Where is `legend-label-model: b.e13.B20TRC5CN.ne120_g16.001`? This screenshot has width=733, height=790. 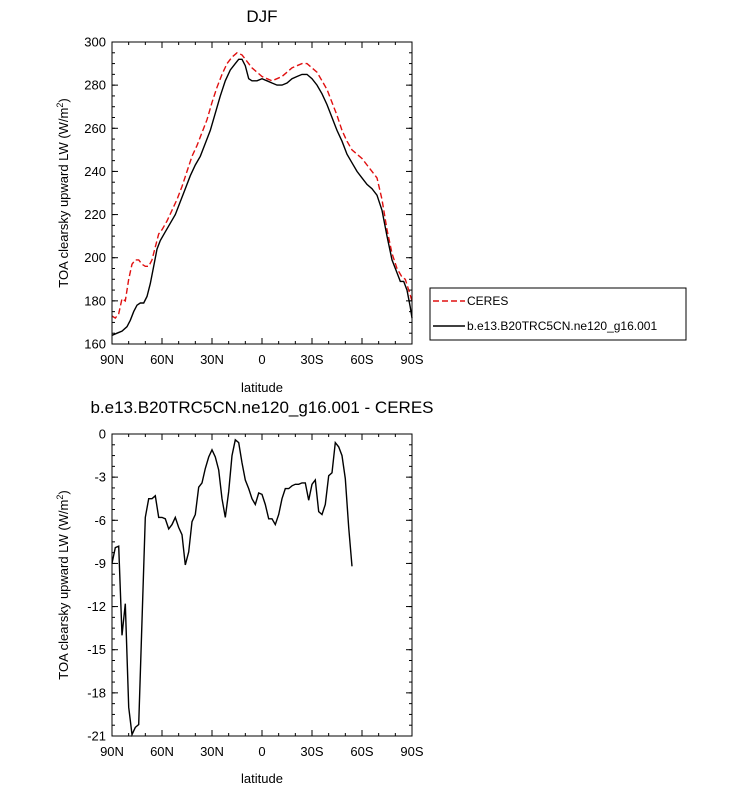 legend-label-model: b.e13.B20TRC5CN.ne120_g16.001 is located at coordinates (562, 326).